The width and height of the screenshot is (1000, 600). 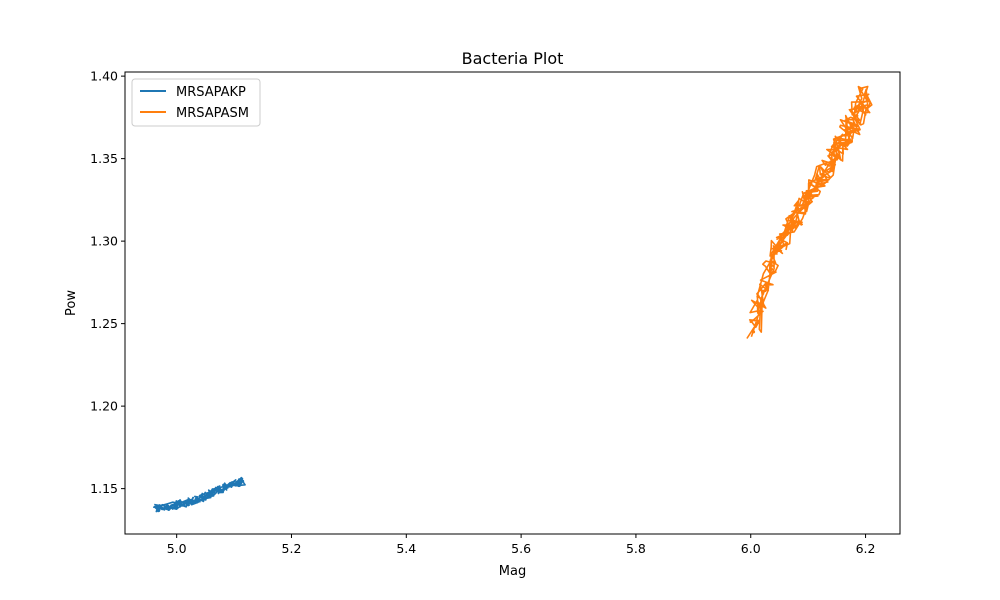 I want to click on legend-label-mrsapasm: MRSAPASM, so click(x=212, y=113).